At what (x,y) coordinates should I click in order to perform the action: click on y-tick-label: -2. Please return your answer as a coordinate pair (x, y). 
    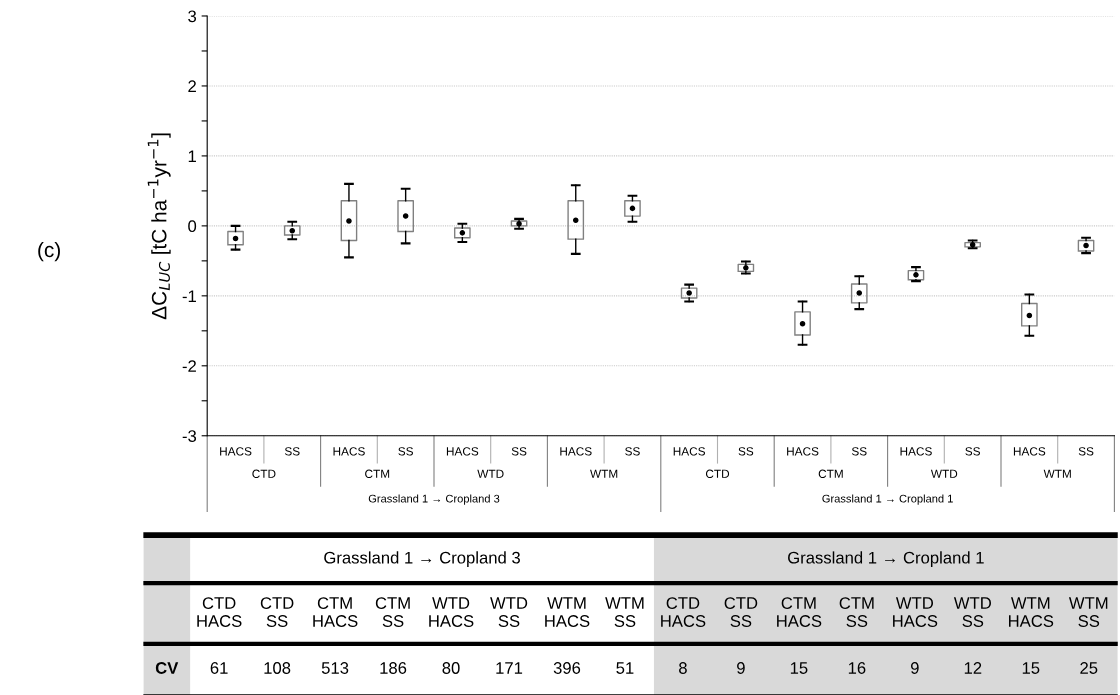
    Looking at the image, I should click on (189, 366).